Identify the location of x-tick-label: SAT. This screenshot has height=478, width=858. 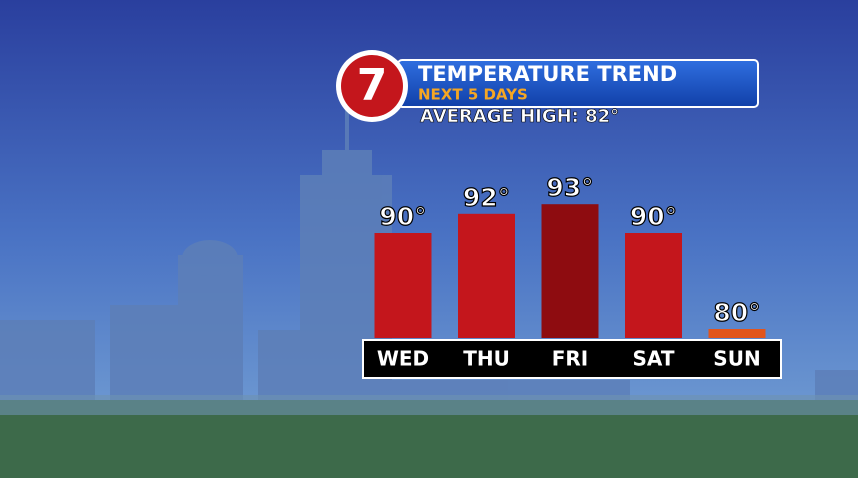
(654, 359).